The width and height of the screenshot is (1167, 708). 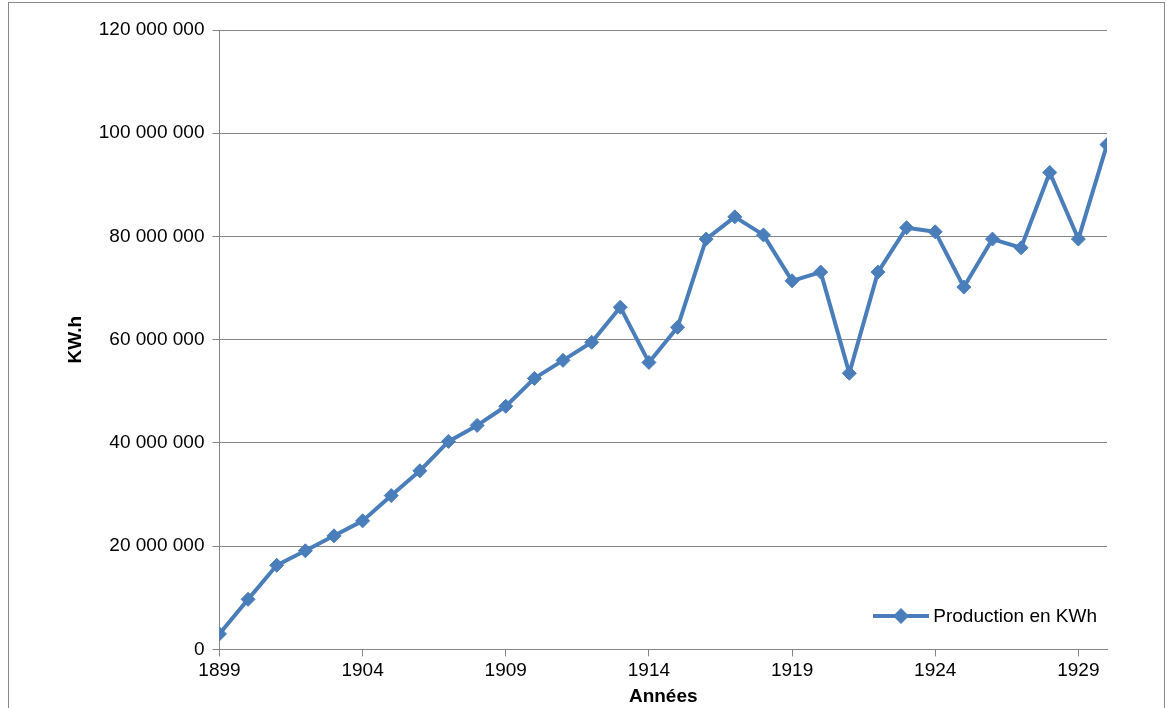 I want to click on y-tick-label: 20 000 000, so click(x=157, y=545).